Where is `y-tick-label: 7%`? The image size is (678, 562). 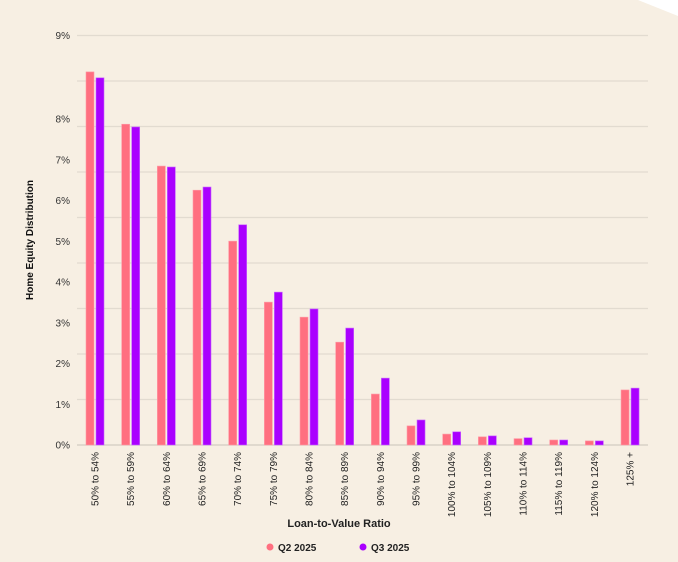
y-tick-label: 7% is located at coordinates (63, 160).